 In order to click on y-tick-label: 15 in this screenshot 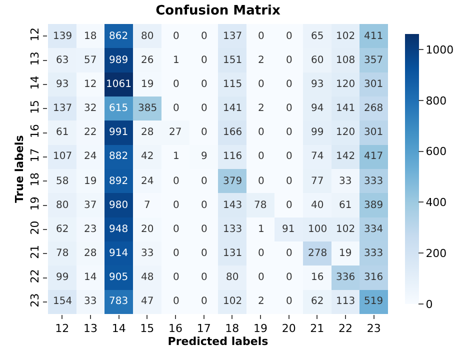, I will do `click(35, 107)`.